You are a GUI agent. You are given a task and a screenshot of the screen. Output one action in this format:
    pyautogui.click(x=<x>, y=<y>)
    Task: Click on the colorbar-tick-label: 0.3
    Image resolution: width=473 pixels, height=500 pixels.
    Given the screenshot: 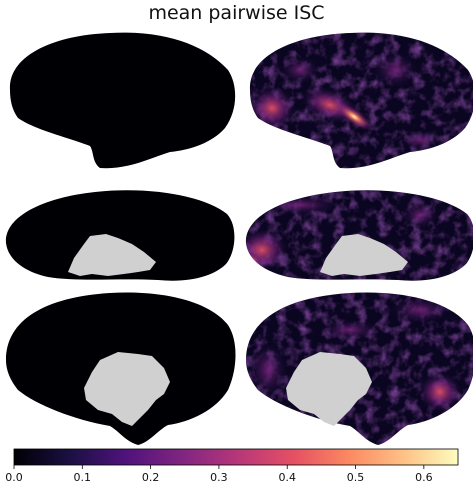 What is the action you would take?
    pyautogui.click(x=219, y=477)
    